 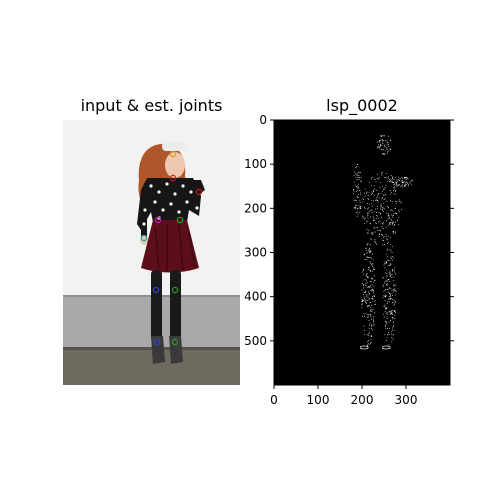 I want to click on blouse, so click(x=169, y=204).